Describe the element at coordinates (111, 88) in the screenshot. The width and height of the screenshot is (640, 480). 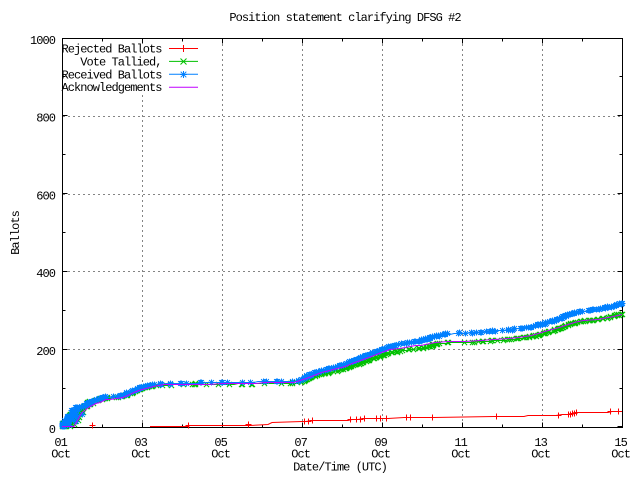
I see `svg-text: Acknowledgements` at that location.